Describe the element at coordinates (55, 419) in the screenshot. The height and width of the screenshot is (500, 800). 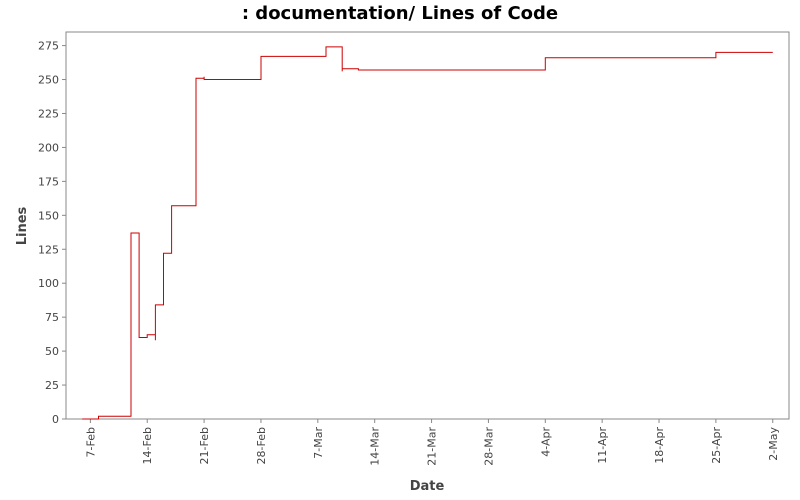
I see `y-tick-label: 0` at that location.